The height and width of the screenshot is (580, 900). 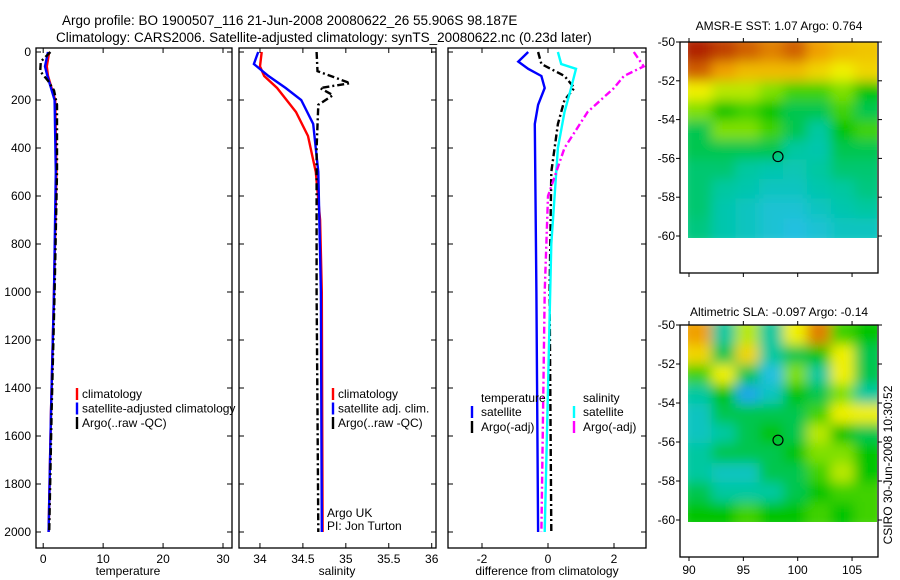 I want to click on series-line-temperature-satellite, so click(x=531, y=292).